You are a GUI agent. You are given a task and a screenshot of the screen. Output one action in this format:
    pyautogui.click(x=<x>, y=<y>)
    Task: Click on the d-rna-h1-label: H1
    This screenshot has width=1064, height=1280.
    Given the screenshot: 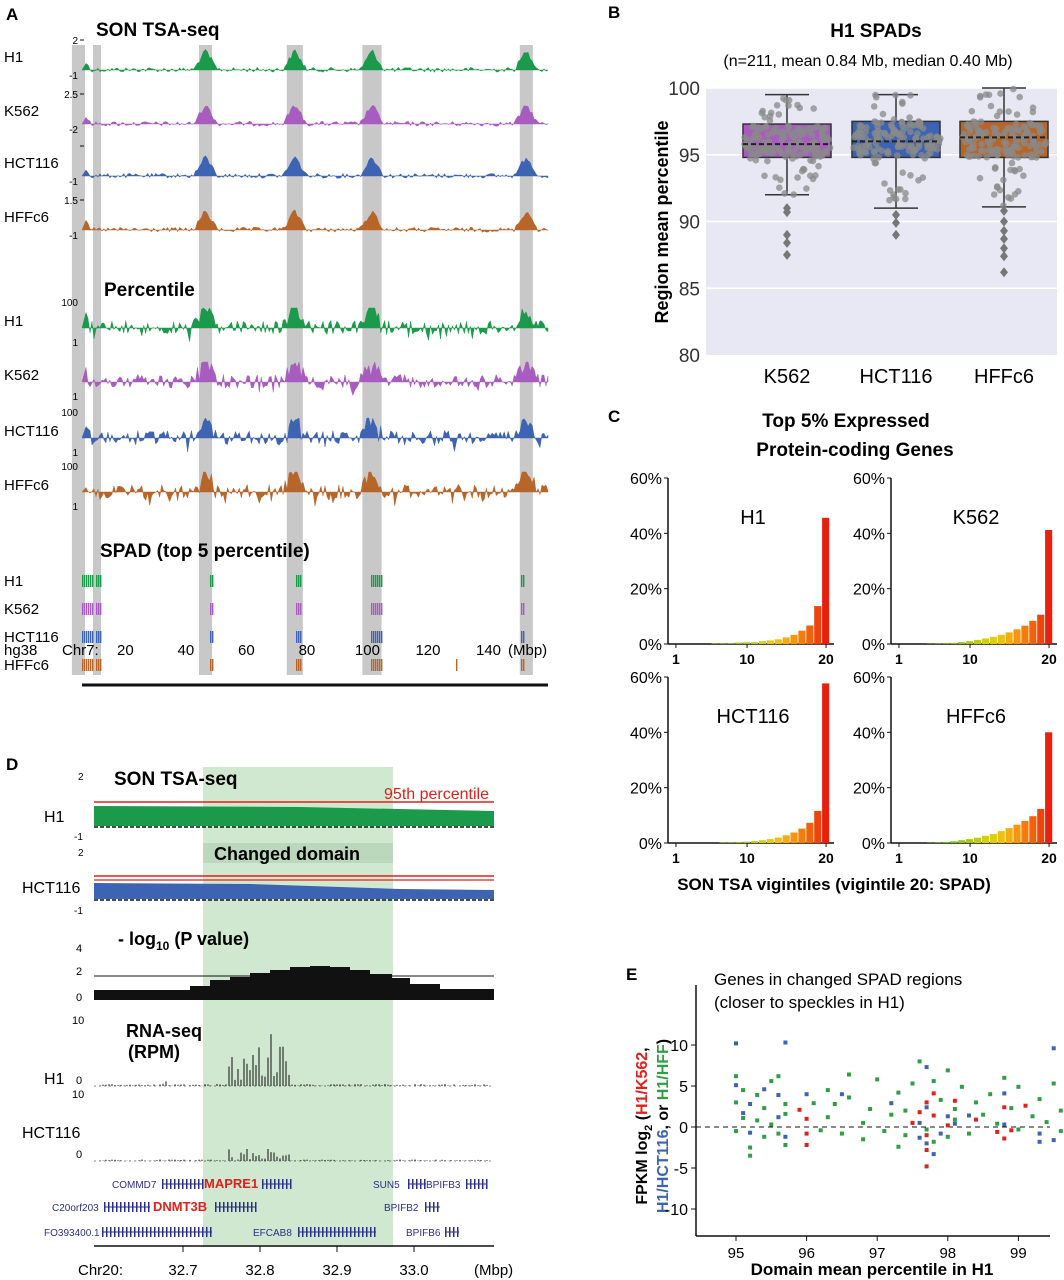 What is the action you would take?
    pyautogui.click(x=54, y=1079)
    